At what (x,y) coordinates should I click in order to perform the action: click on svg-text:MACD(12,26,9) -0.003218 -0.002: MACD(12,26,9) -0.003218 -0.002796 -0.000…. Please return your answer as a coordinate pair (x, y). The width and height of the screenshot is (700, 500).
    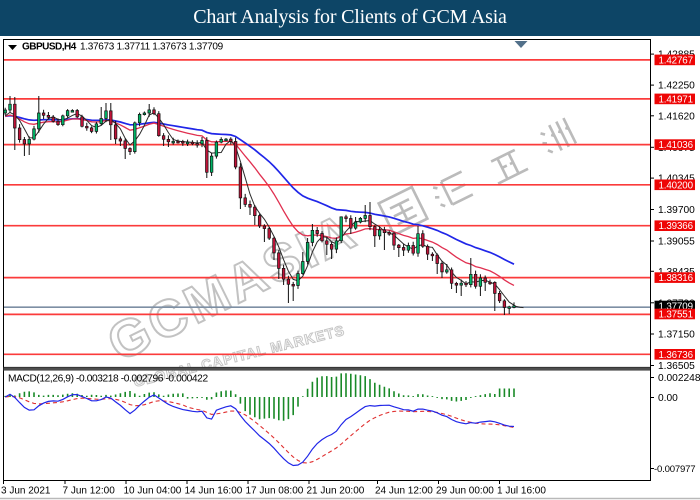
    Looking at the image, I should click on (108, 379).